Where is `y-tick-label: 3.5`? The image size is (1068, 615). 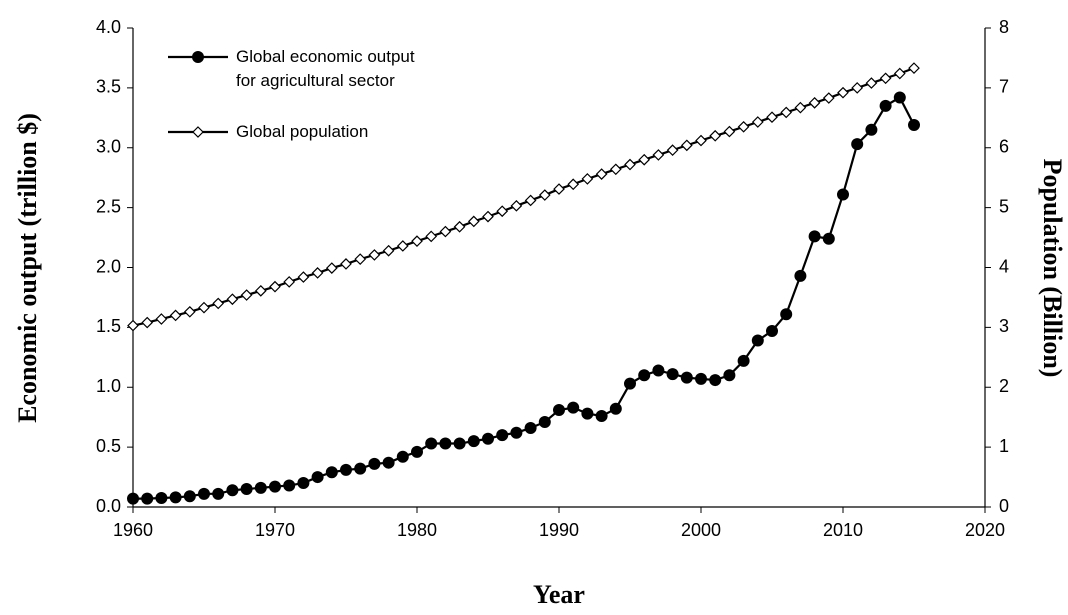 y-tick-label: 3.5 is located at coordinates (108, 87).